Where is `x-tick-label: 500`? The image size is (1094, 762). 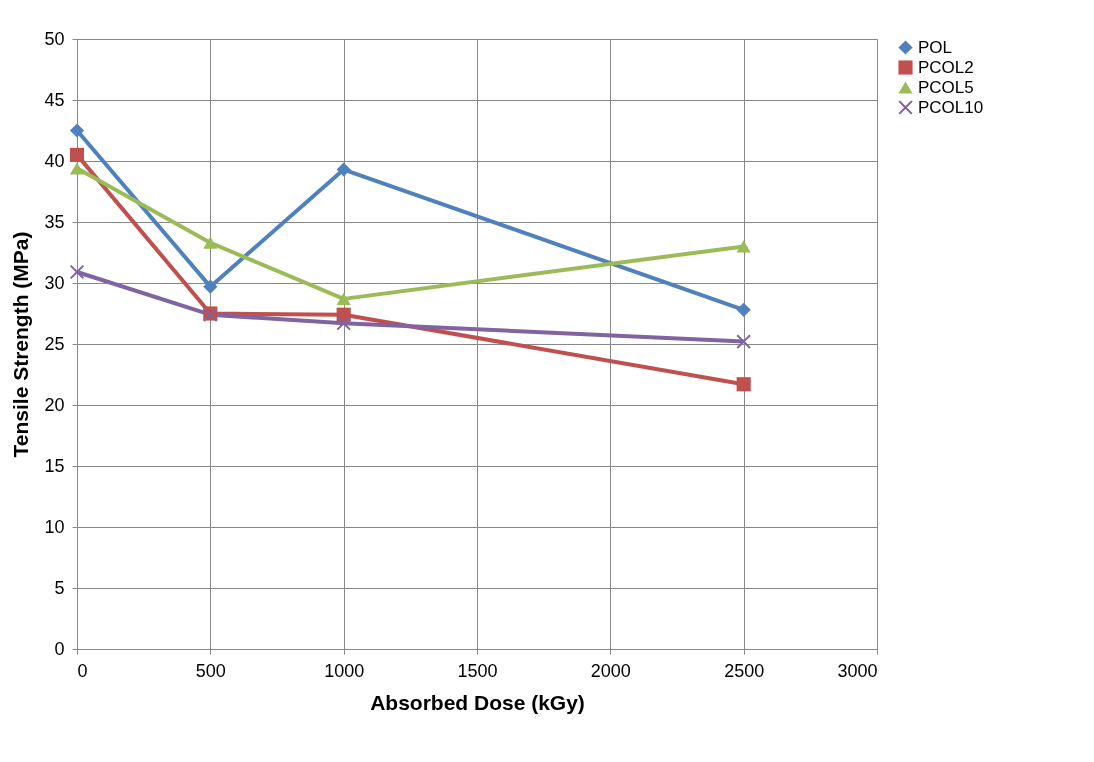 x-tick-label: 500 is located at coordinates (210, 670).